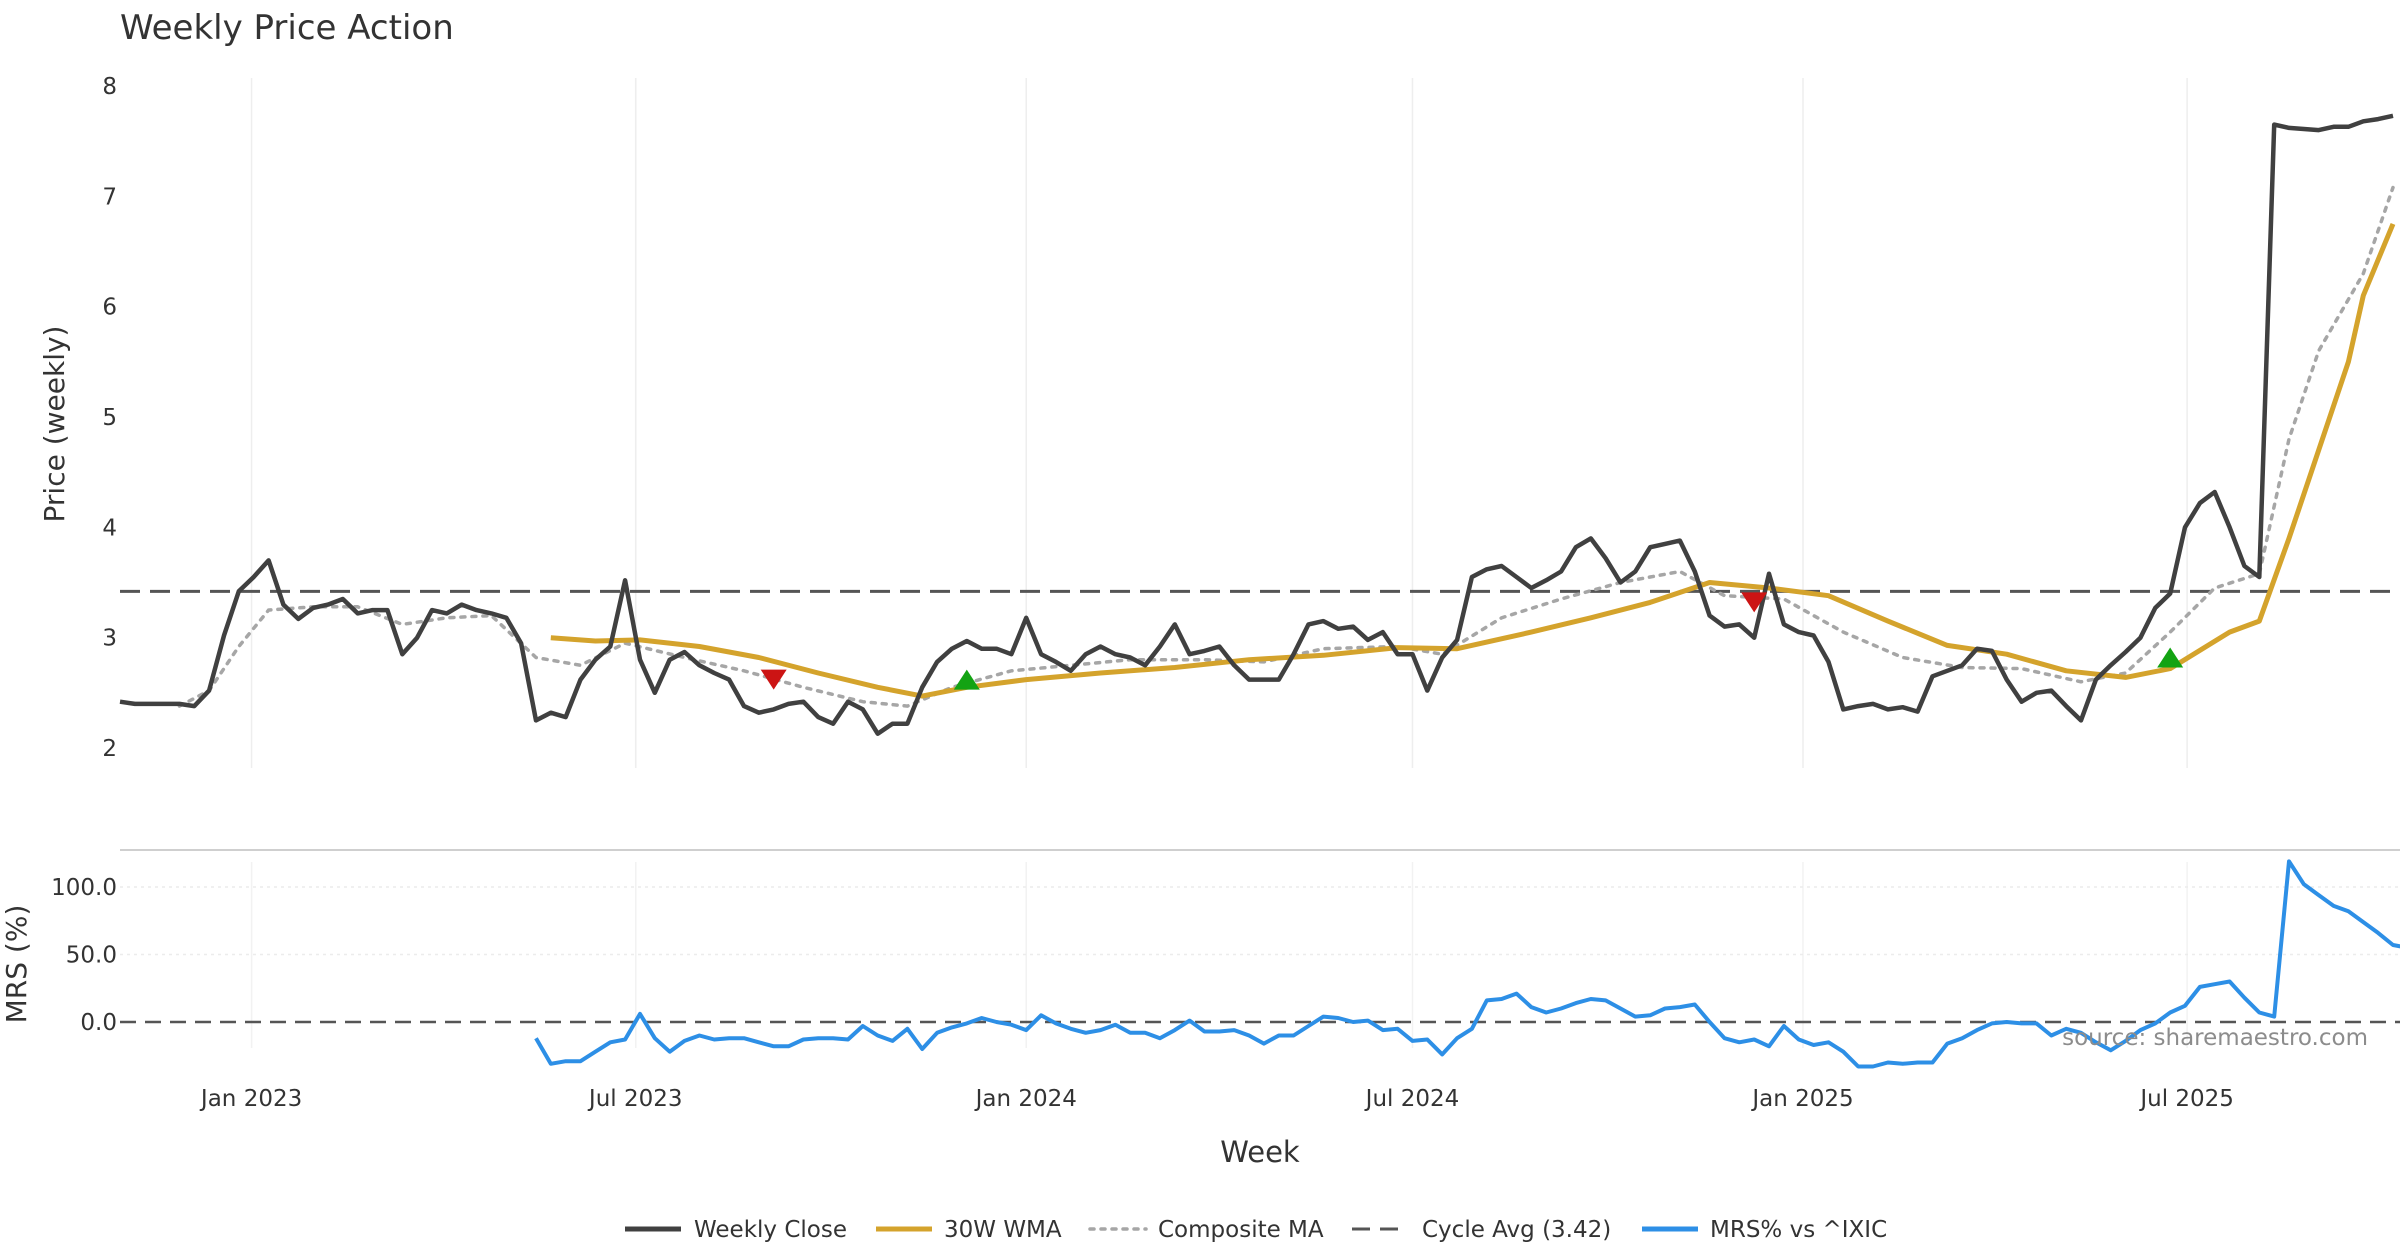 The width and height of the screenshot is (2400, 1260). I want to click on legend-label: MRS% vs ^IXIC, so click(1798, 1230).